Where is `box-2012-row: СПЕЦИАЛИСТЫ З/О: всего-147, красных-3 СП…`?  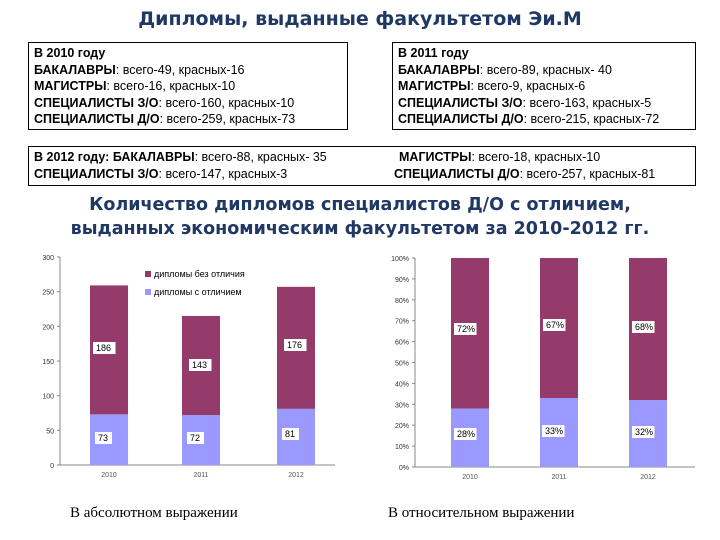 box-2012-row: СПЕЦИАЛИСТЫ З/О: всего-147, красных-3 СП… is located at coordinates (345, 173).